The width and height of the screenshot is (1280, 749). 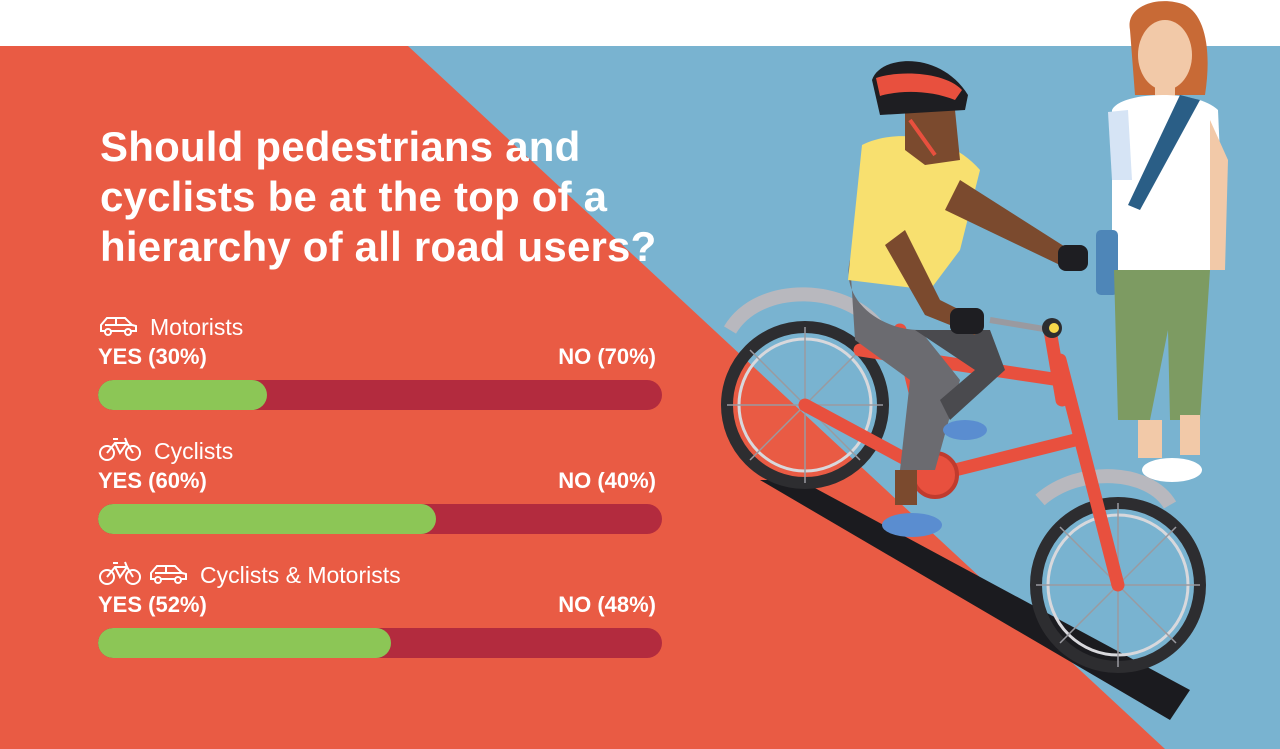 What do you see at coordinates (300, 574) in the screenshot?
I see `category-label: Cyclists & Motorists` at bounding box center [300, 574].